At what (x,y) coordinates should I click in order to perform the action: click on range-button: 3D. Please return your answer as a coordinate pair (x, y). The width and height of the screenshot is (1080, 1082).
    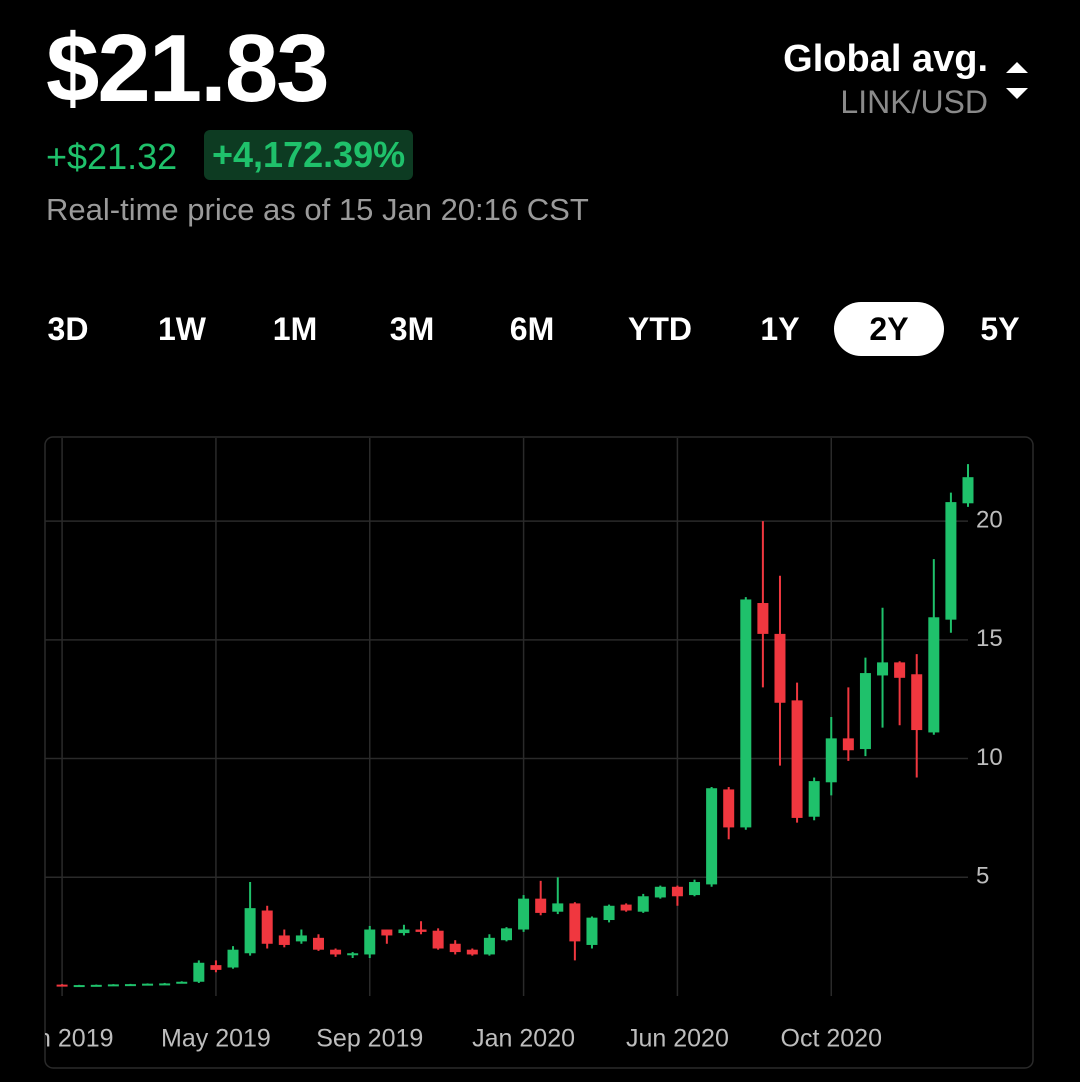
    Looking at the image, I should click on (68, 329).